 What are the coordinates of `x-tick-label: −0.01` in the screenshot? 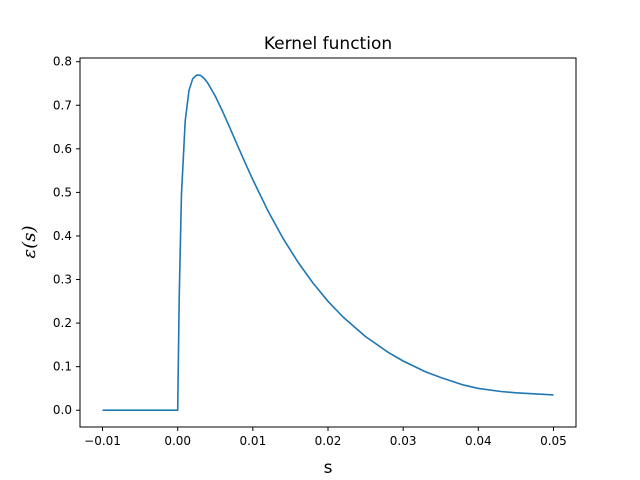 It's located at (102, 441).